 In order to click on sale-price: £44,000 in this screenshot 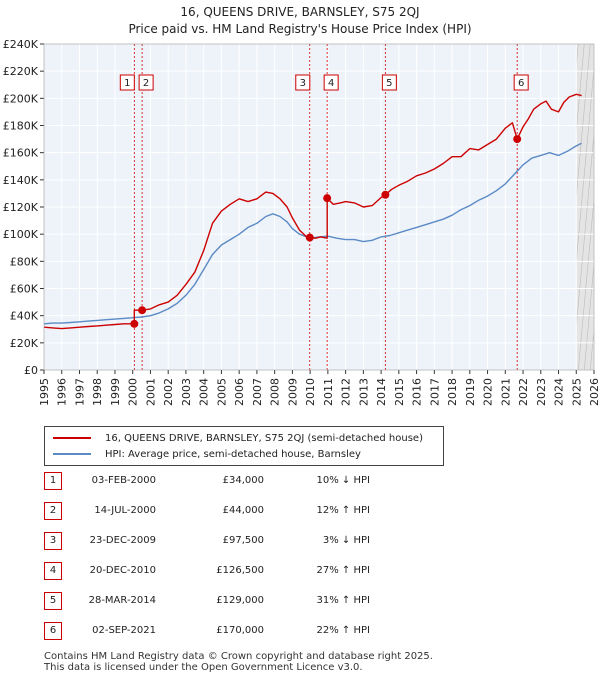, I will do `click(243, 510)`.